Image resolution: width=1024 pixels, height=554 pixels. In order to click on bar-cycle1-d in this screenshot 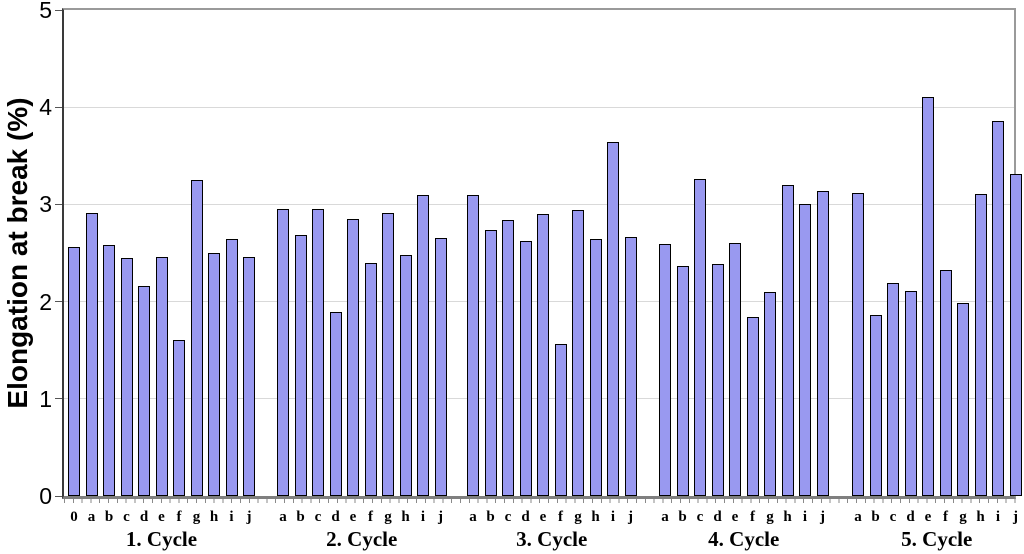, I will do `click(144, 391)`.